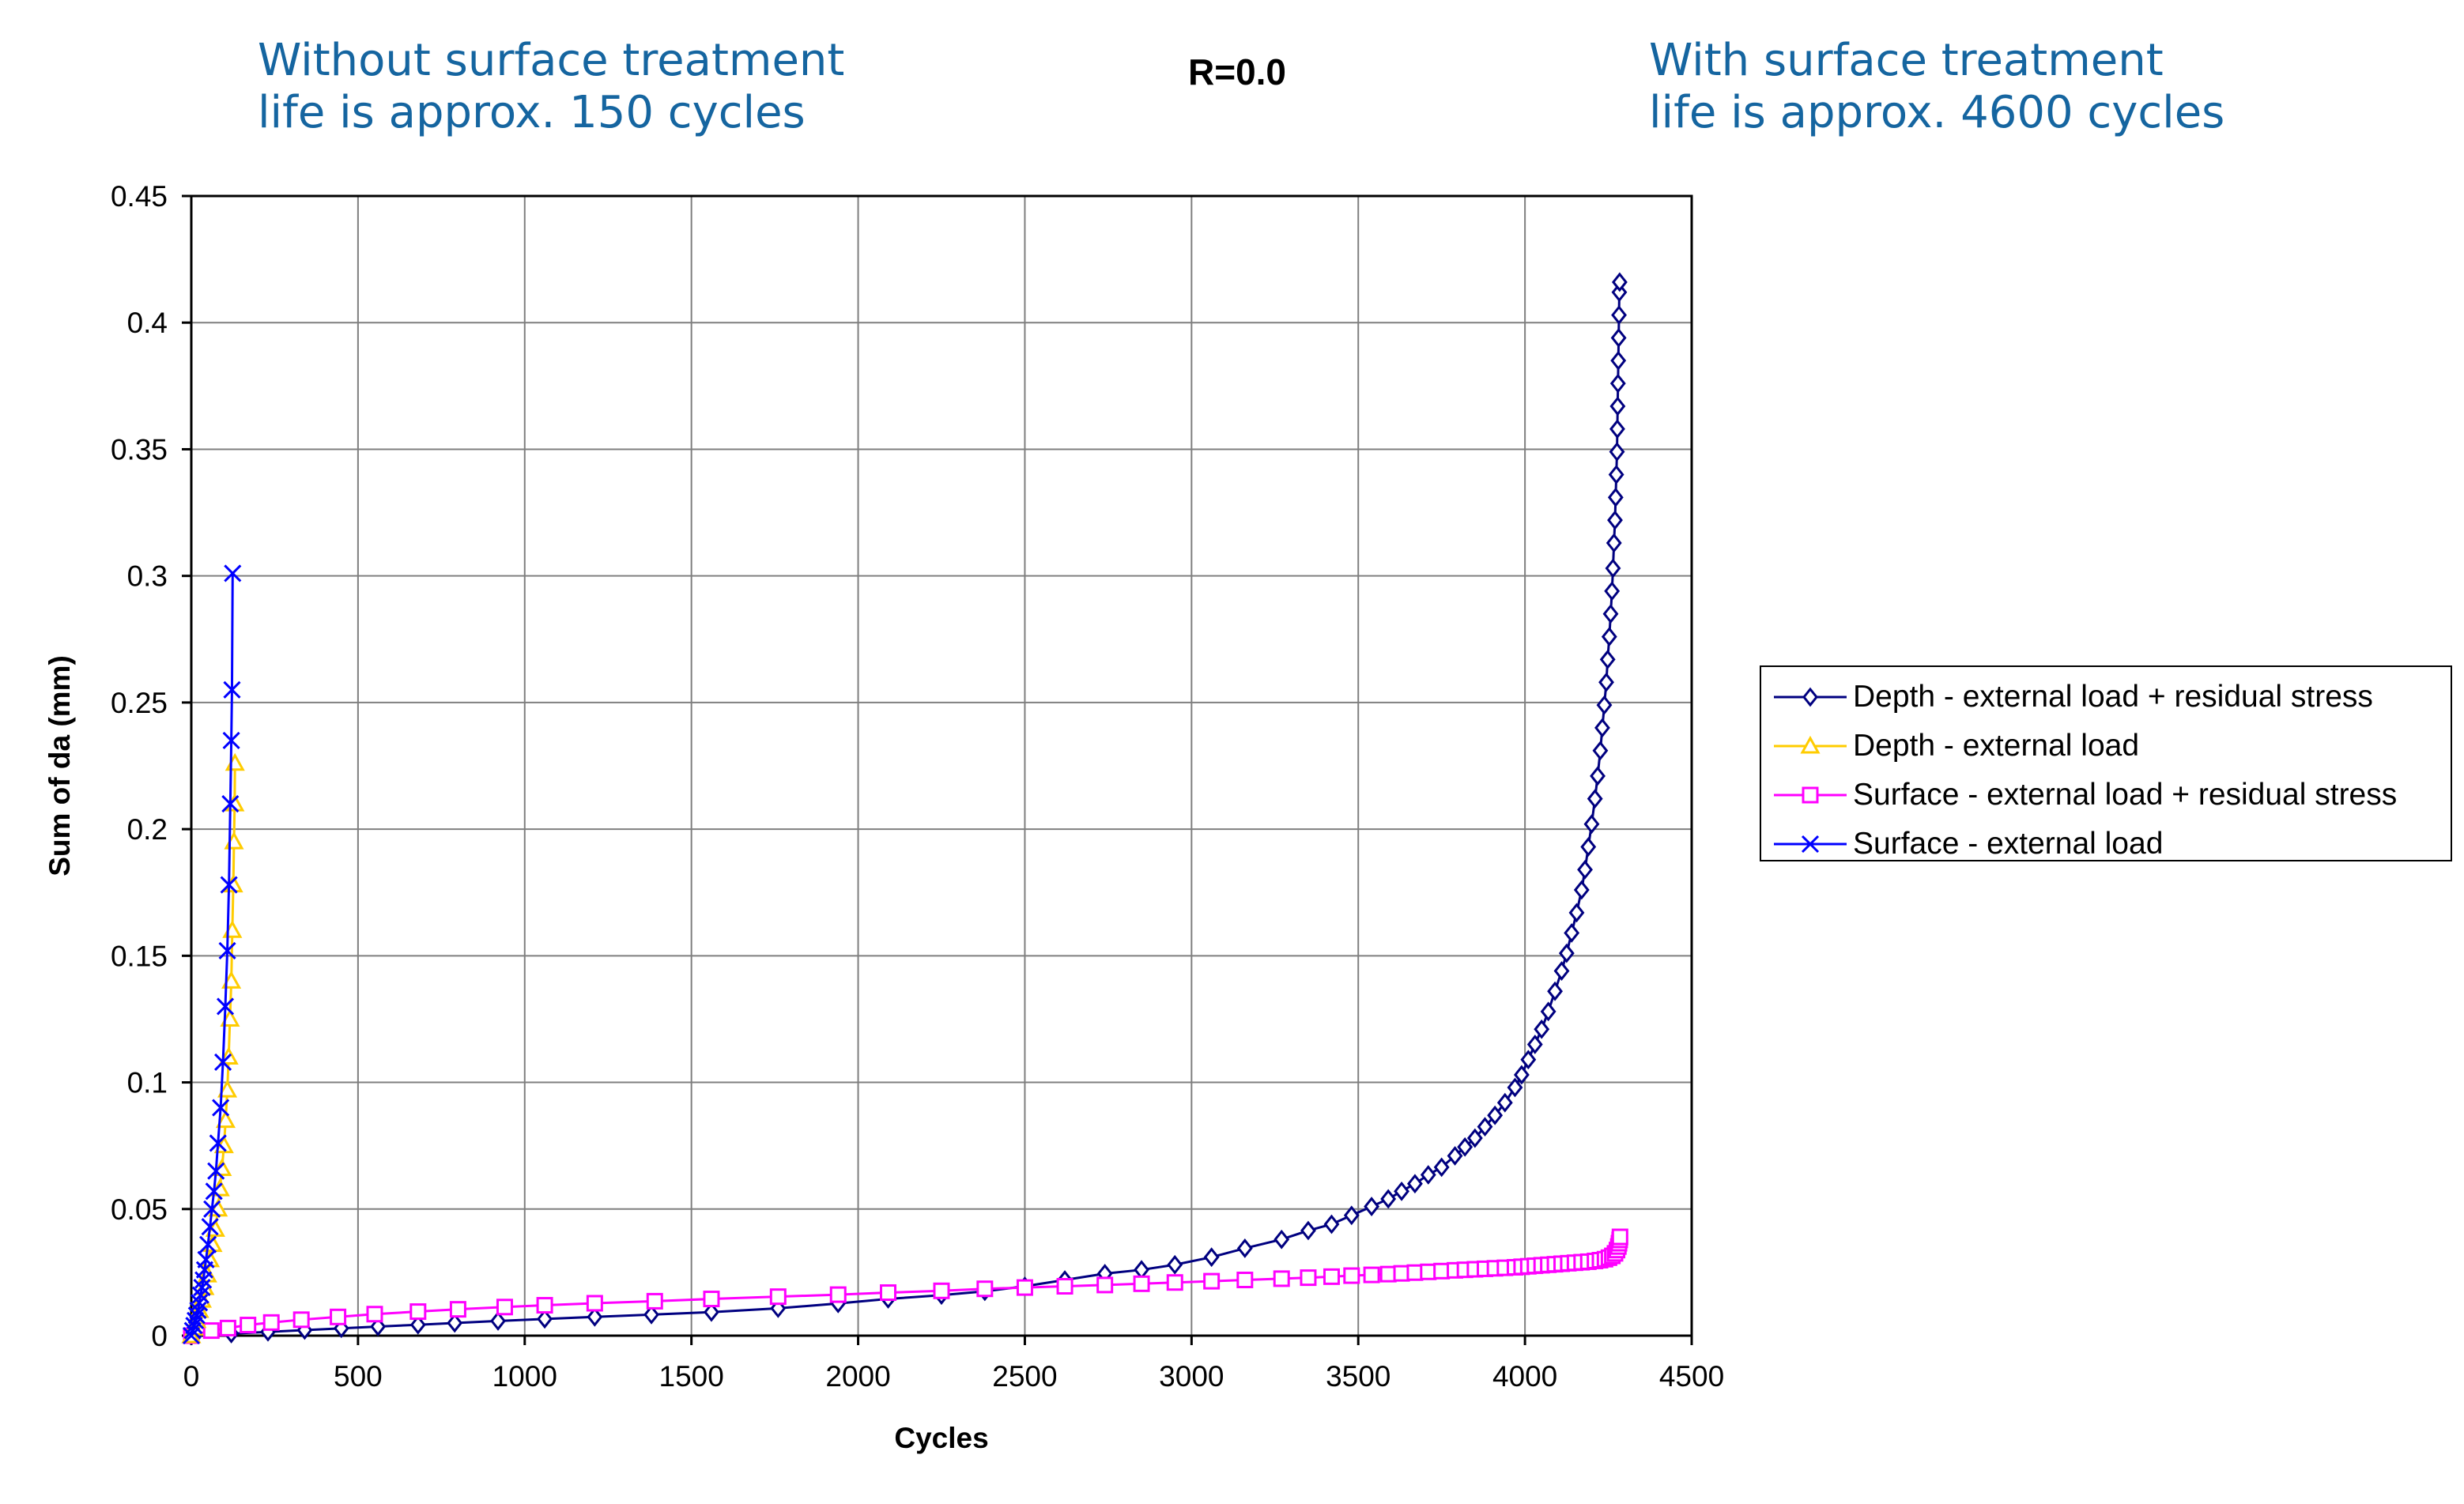  Describe the element at coordinates (1525, 1376) in the screenshot. I see `x-tick-label: 4000` at that location.